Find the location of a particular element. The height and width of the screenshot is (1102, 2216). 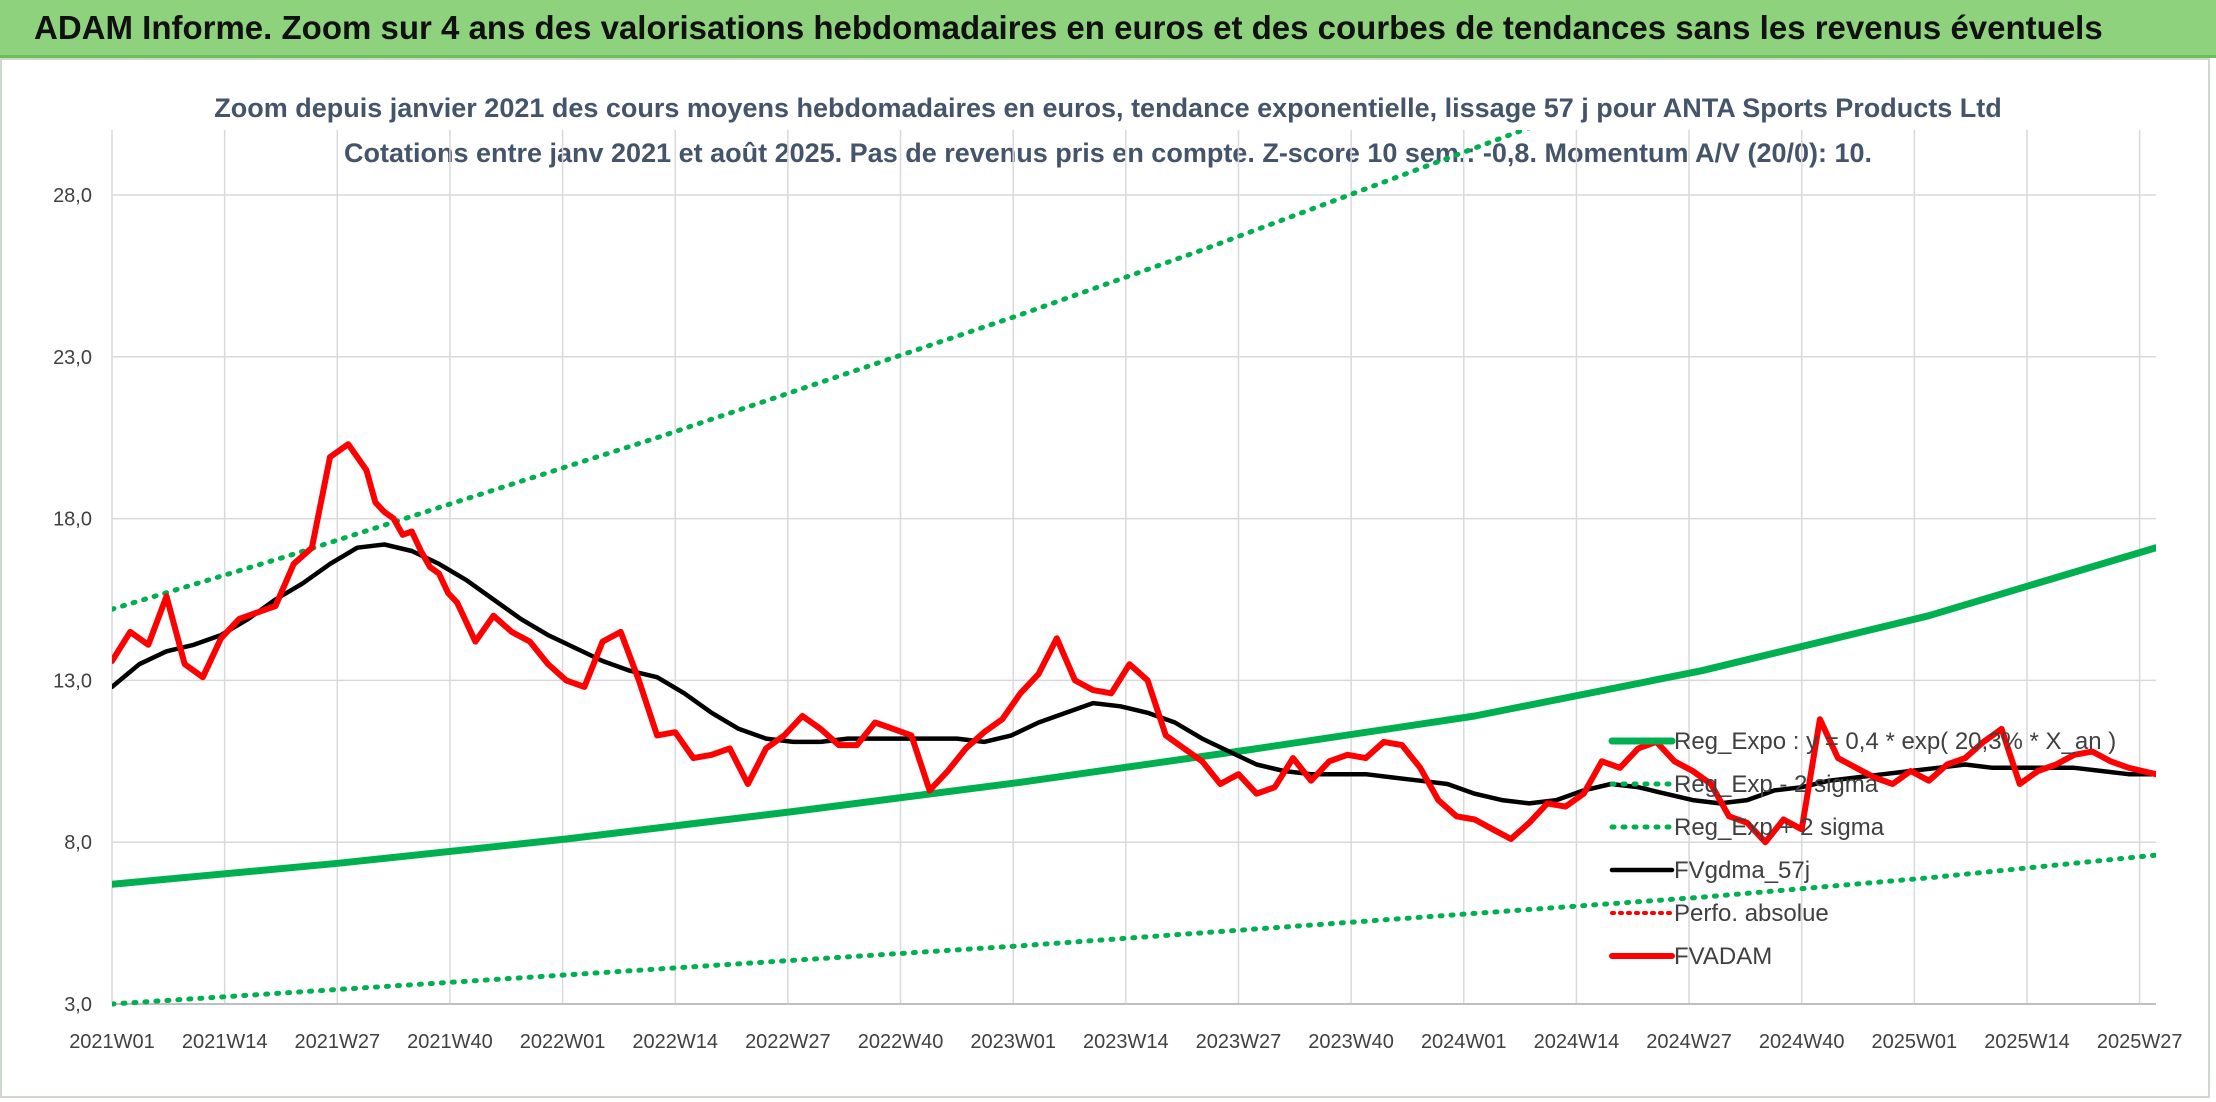

x-tick-label: 2023W14 is located at coordinates (1126, 1042).